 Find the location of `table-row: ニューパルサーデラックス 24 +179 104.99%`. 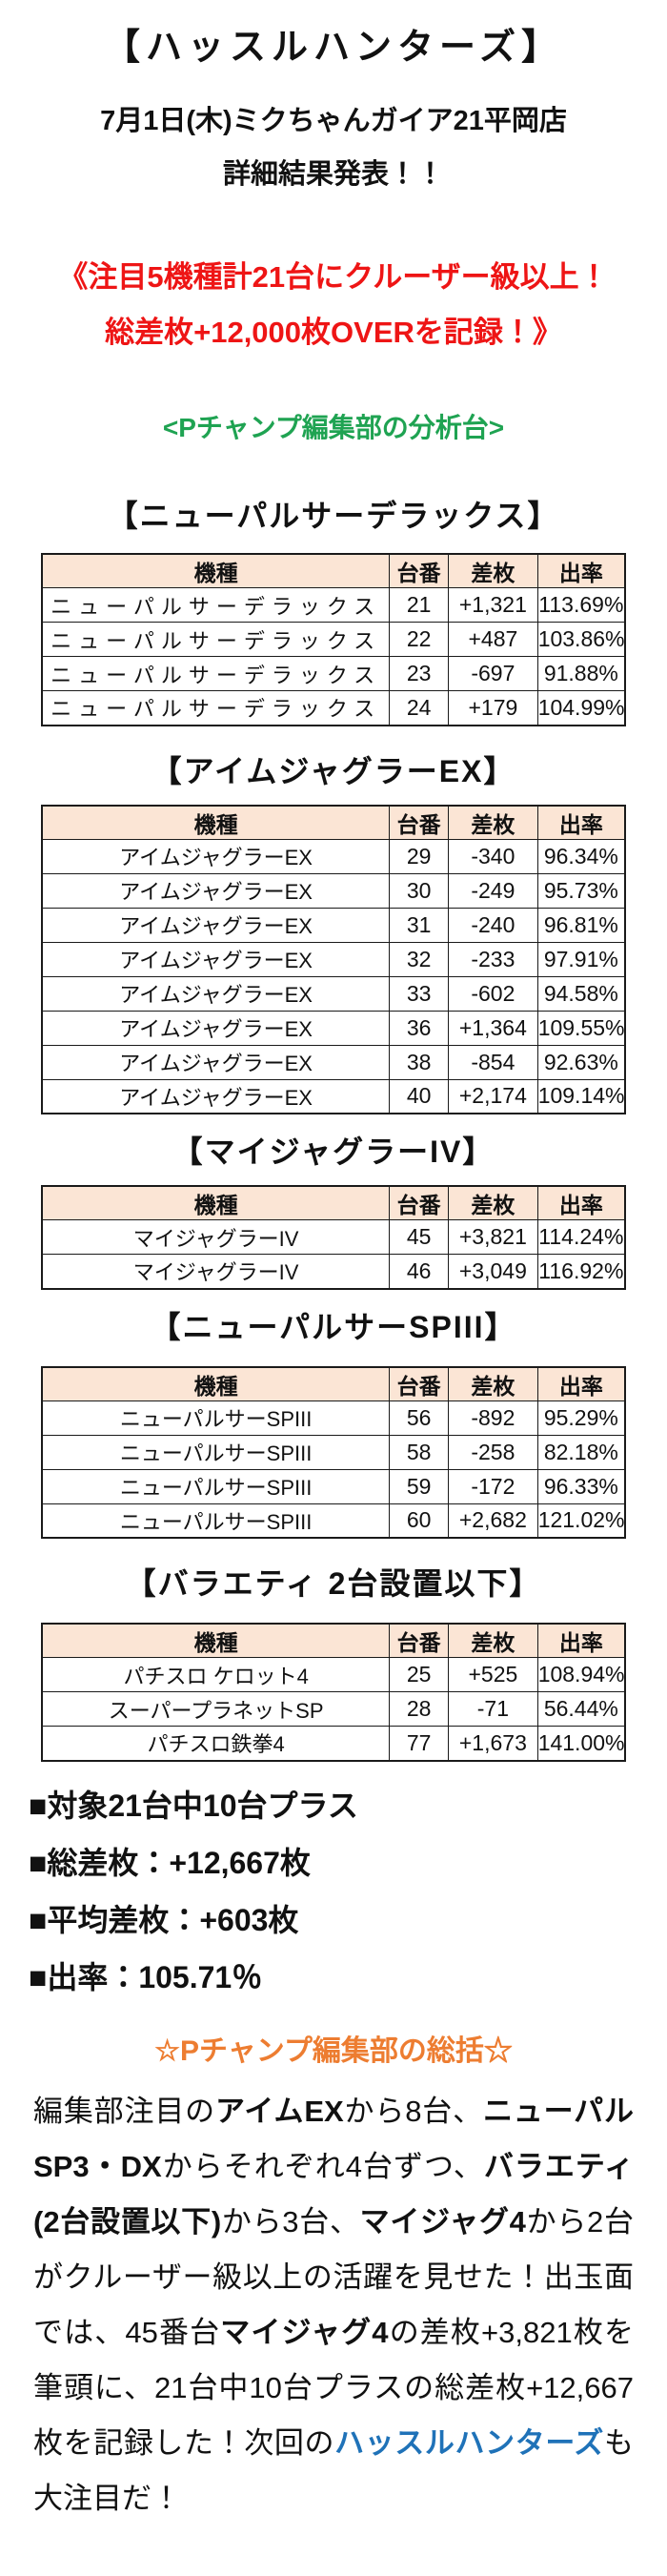

table-row: ニューパルサーデラックス 24 +179 104.99% is located at coordinates (333, 708).